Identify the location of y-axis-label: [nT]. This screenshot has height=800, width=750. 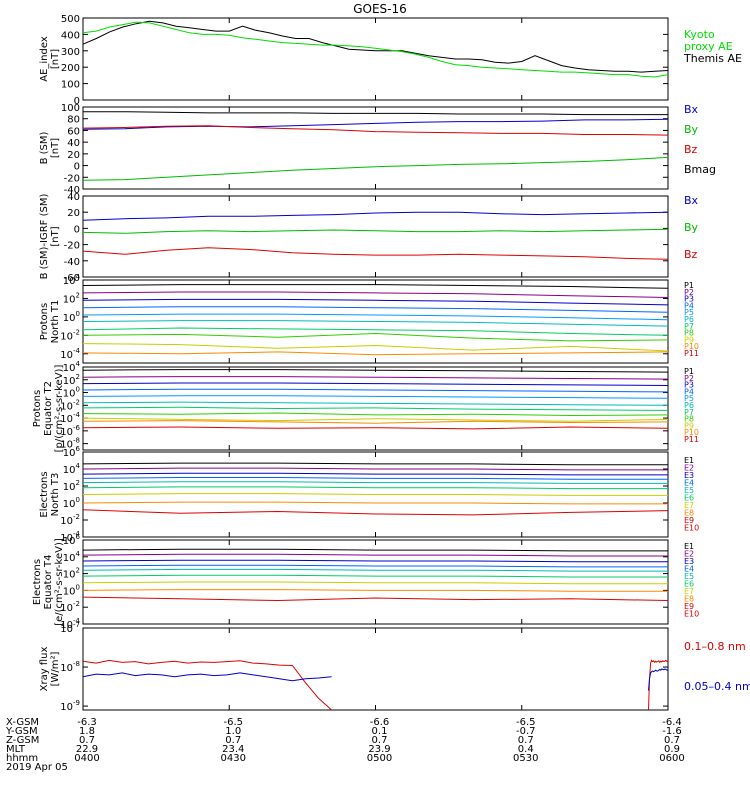
(55, 236).